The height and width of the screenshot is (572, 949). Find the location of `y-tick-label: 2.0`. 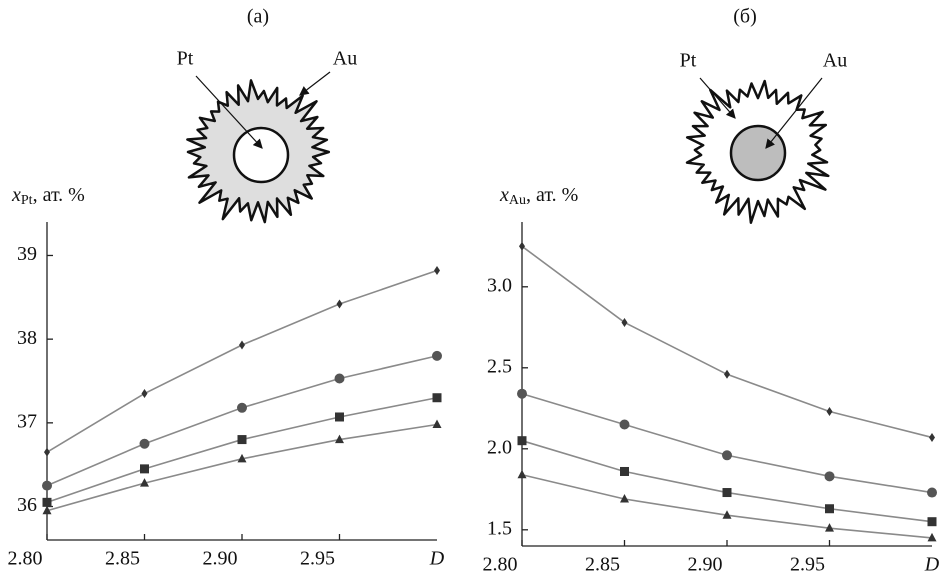

y-tick-label: 2.0 is located at coordinates (499, 447).